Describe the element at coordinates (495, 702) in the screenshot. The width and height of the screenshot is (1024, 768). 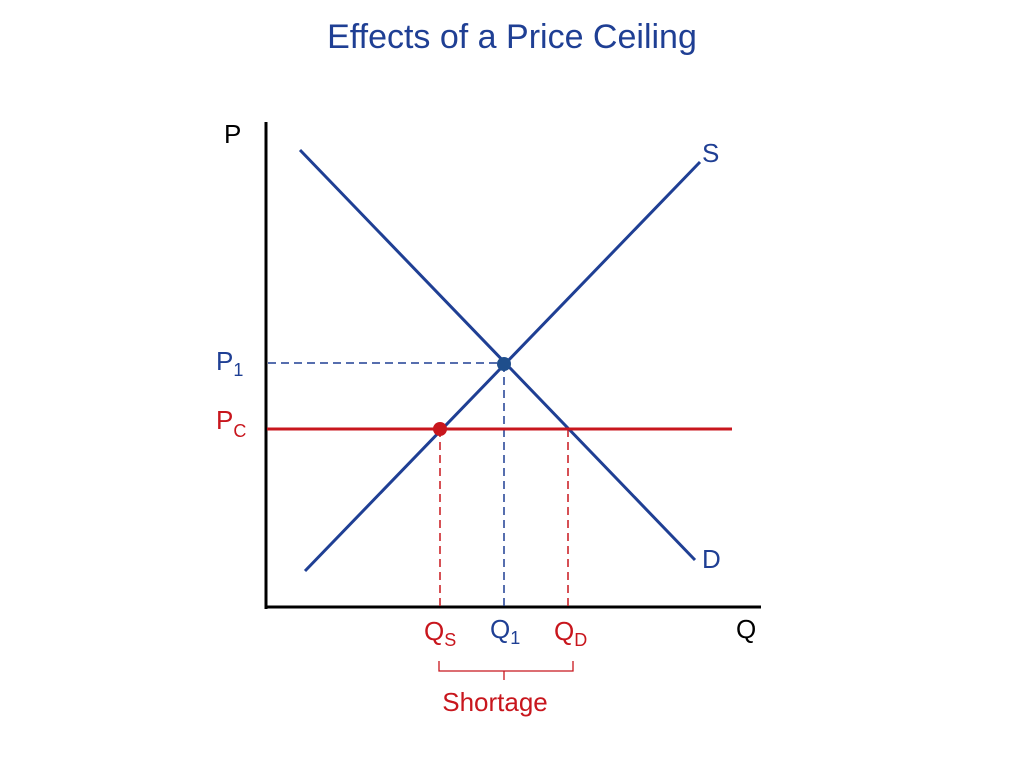
I see `shortage-label: Shortage` at that location.